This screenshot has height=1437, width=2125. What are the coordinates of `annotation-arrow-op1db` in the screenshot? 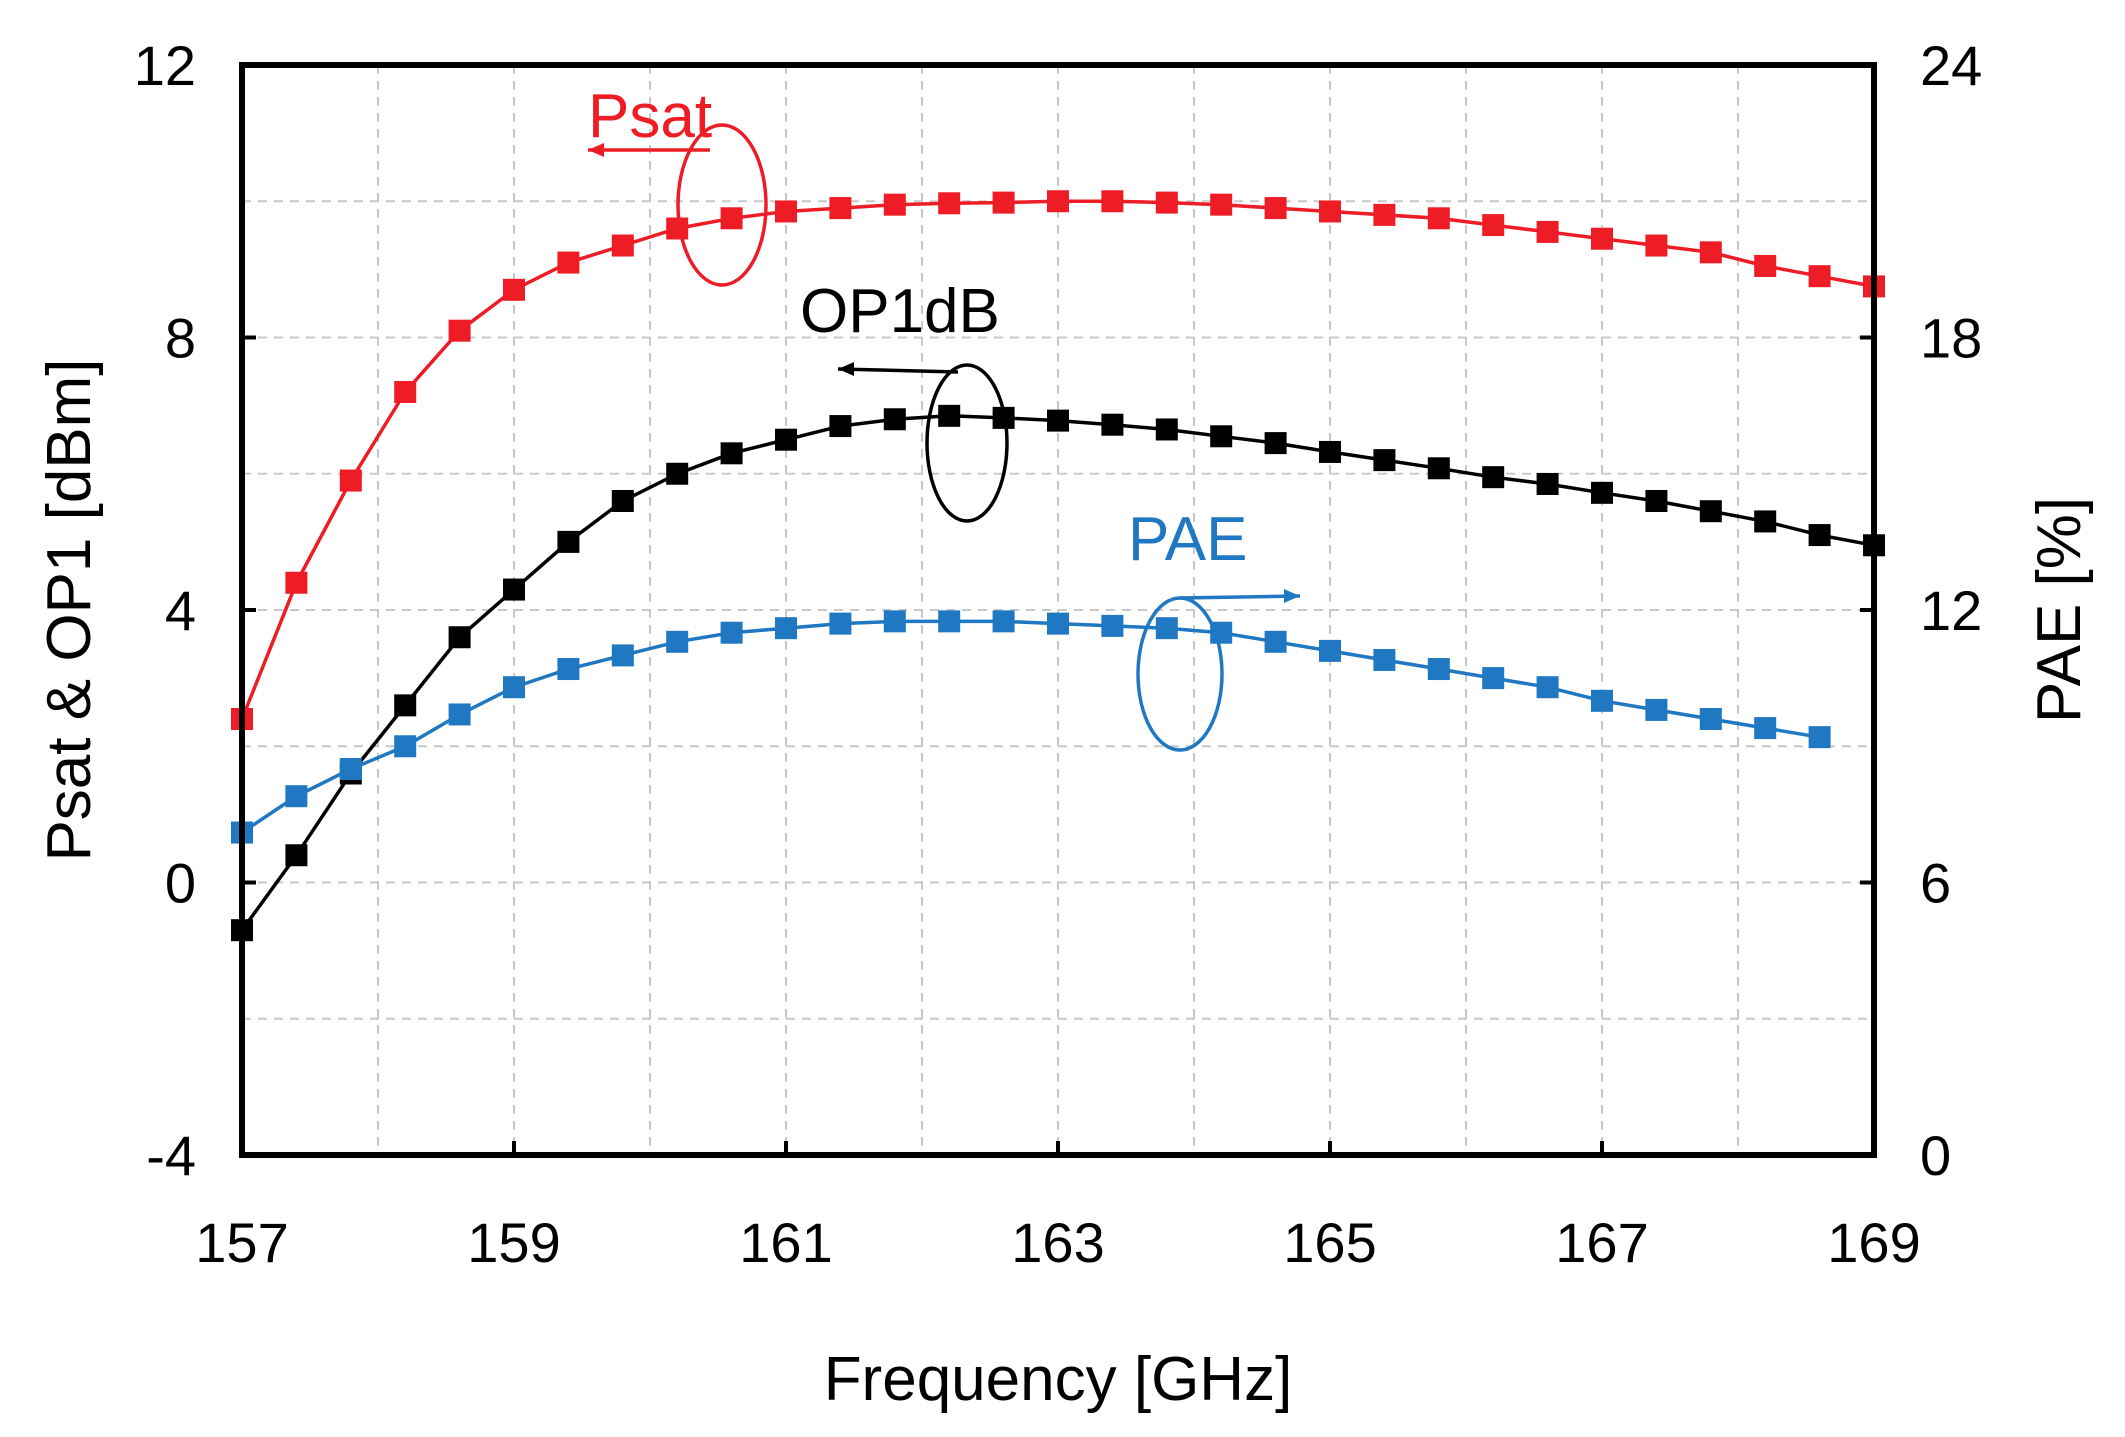 It's located at (898, 369).